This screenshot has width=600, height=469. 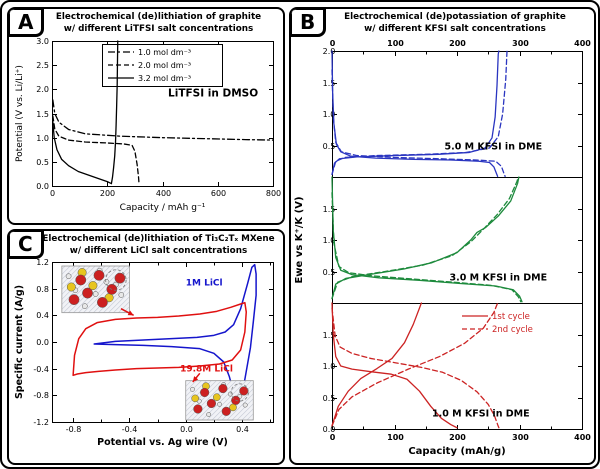 What do you see at coordinates (158, 250) in the screenshot?
I see `panel-c-title-line2: w/ different LiCl salt concentrations` at bounding box center [158, 250].